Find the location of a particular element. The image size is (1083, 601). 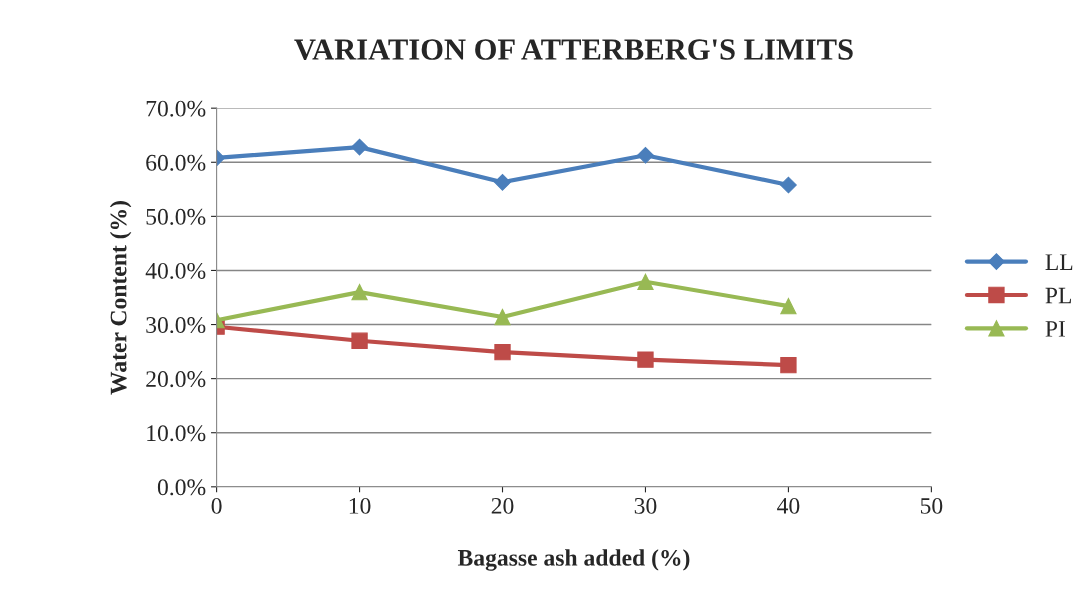

x-tick-label: 30 is located at coordinates (645, 505).